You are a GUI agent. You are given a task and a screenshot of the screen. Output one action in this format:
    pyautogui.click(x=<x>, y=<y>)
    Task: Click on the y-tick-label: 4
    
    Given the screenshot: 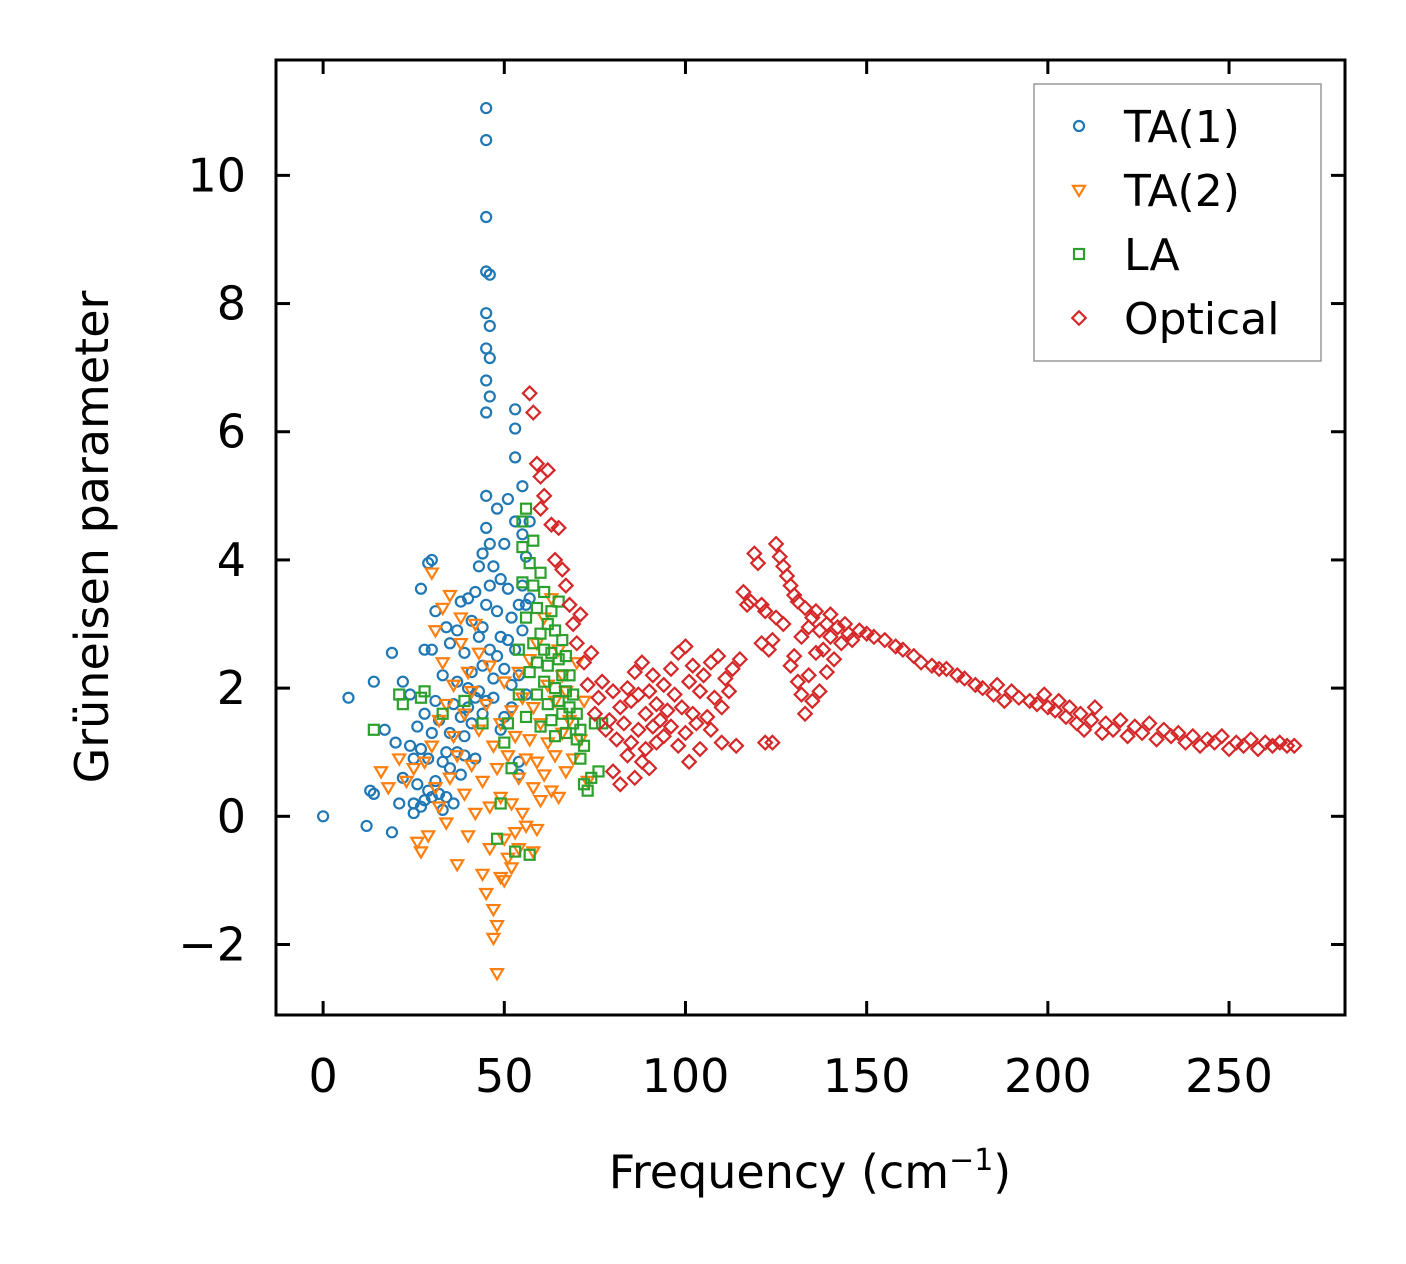 What is the action you would take?
    pyautogui.click(x=231, y=560)
    